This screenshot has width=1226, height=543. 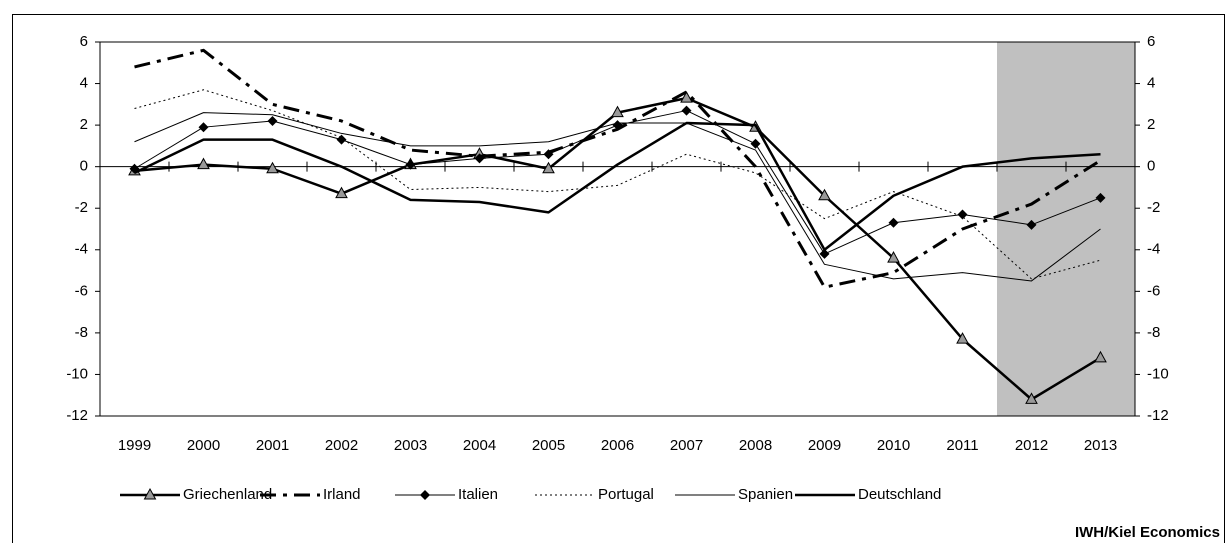 What do you see at coordinates (765, 494) in the screenshot?
I see `legend-label: Spanien` at bounding box center [765, 494].